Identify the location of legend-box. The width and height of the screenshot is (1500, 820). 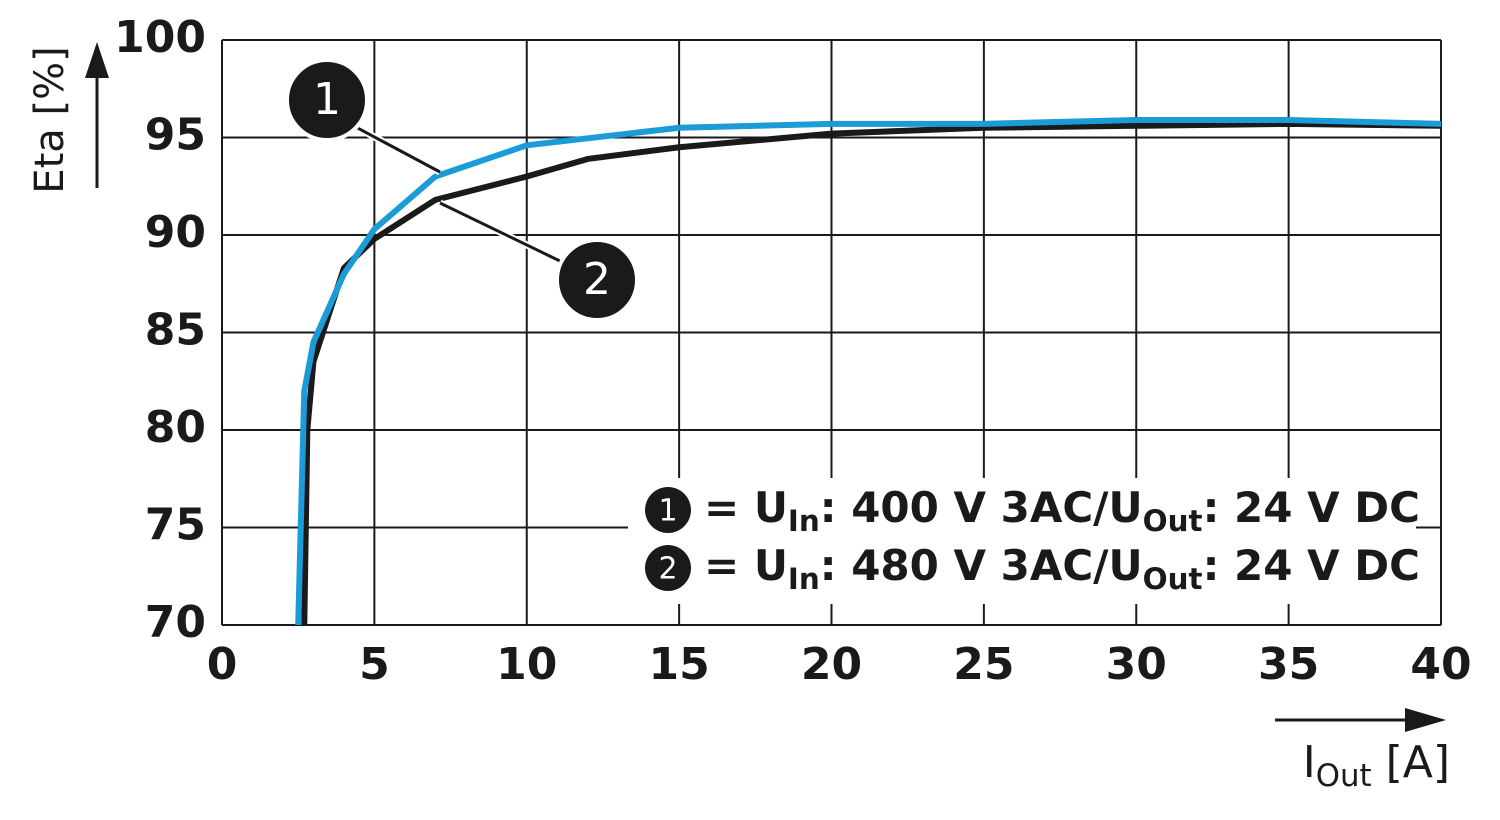
(1022, 541).